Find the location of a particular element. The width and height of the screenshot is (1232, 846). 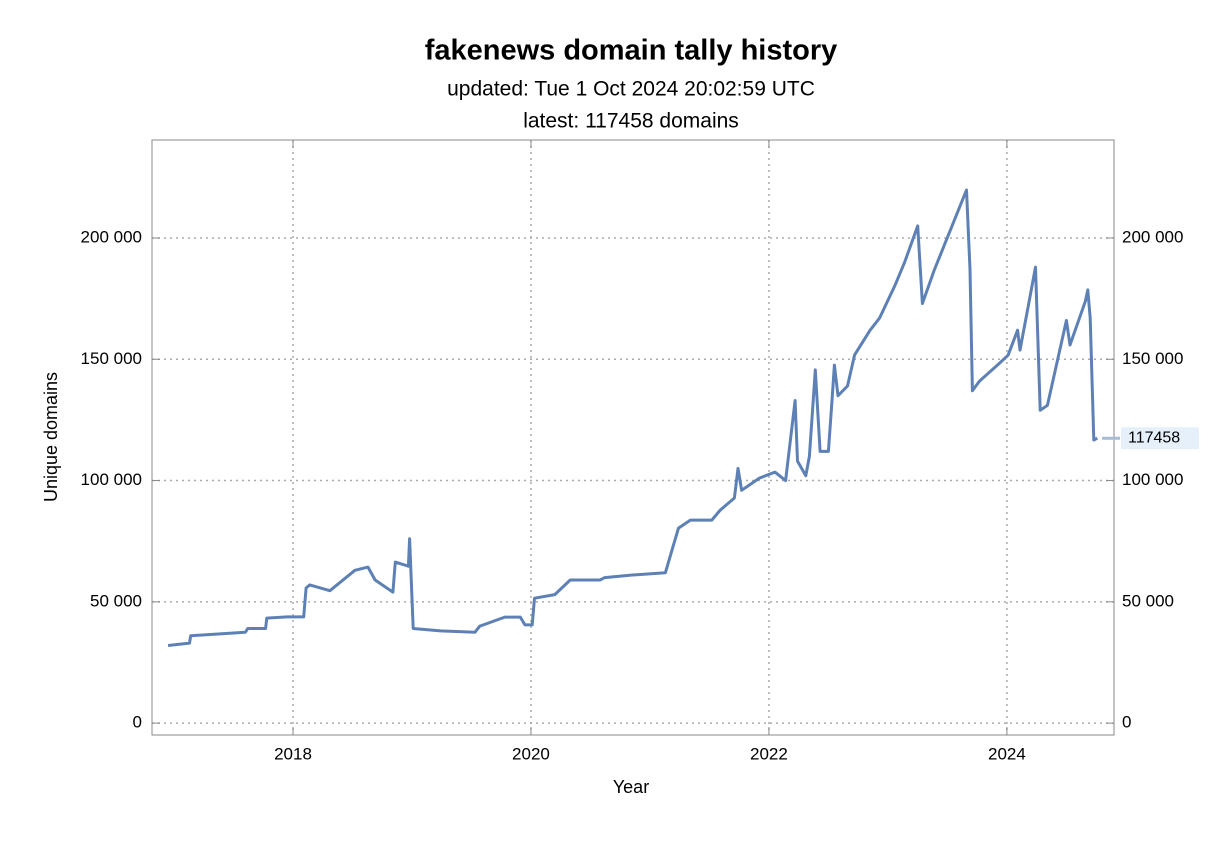

callout-label: 117458 is located at coordinates (1154, 437).